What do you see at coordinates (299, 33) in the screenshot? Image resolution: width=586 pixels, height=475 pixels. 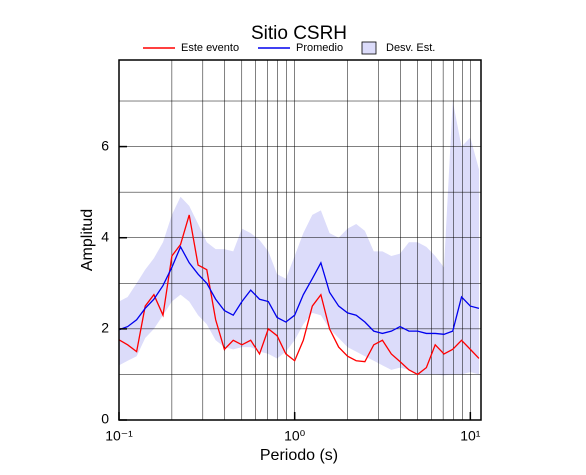 I see `chart-title: Sitio CSRH` at bounding box center [299, 33].